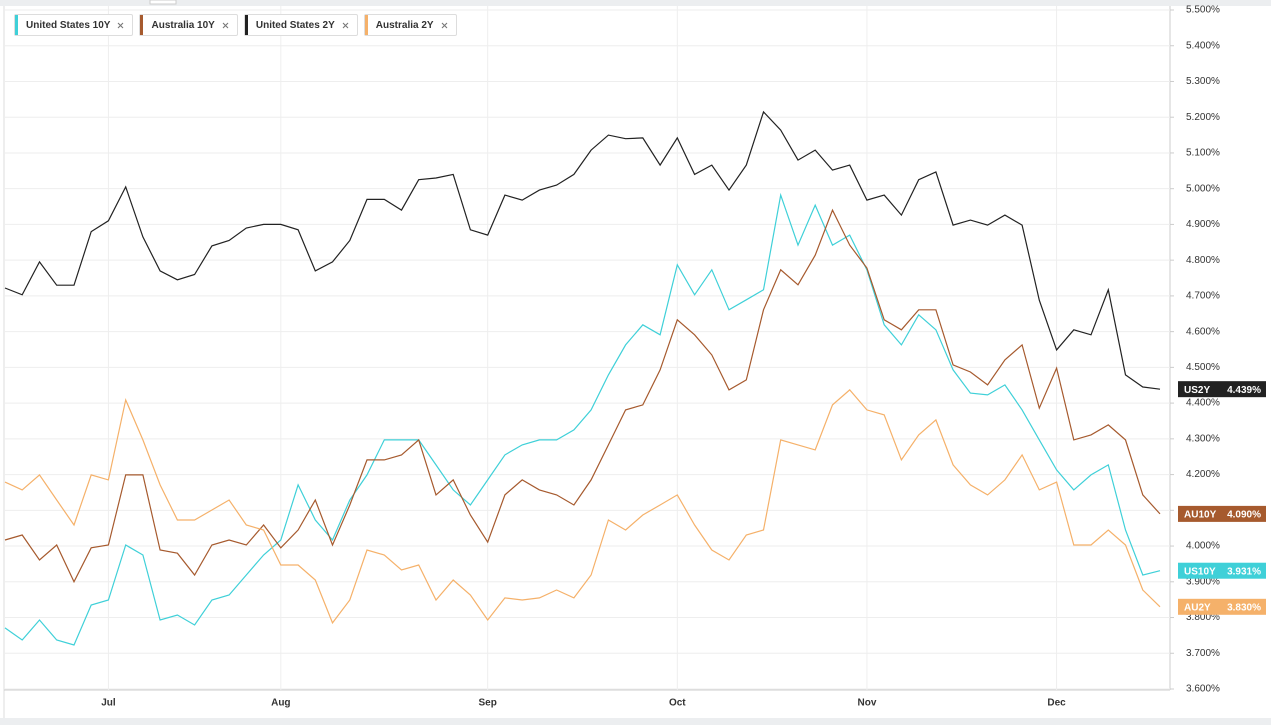 The height and width of the screenshot is (725, 1271). Describe the element at coordinates (183, 25) in the screenshot. I see `legend-label: Australia 10Y` at that location.